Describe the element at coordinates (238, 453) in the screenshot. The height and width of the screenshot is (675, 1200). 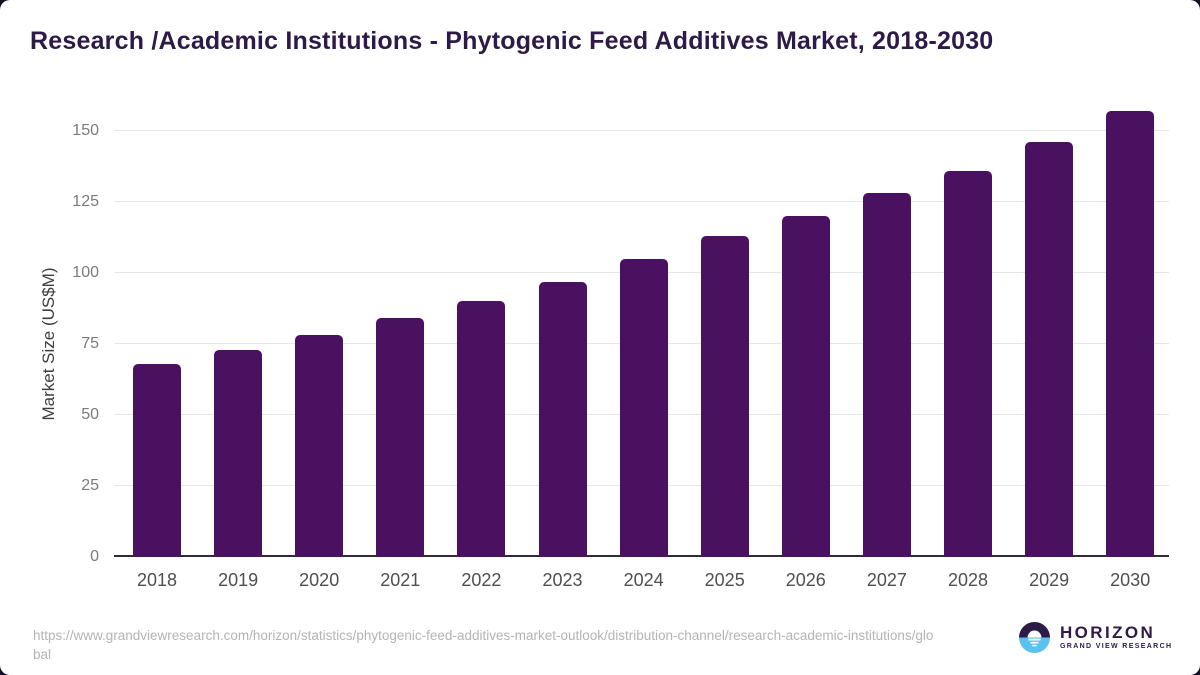
I see `bar-2019` at that location.